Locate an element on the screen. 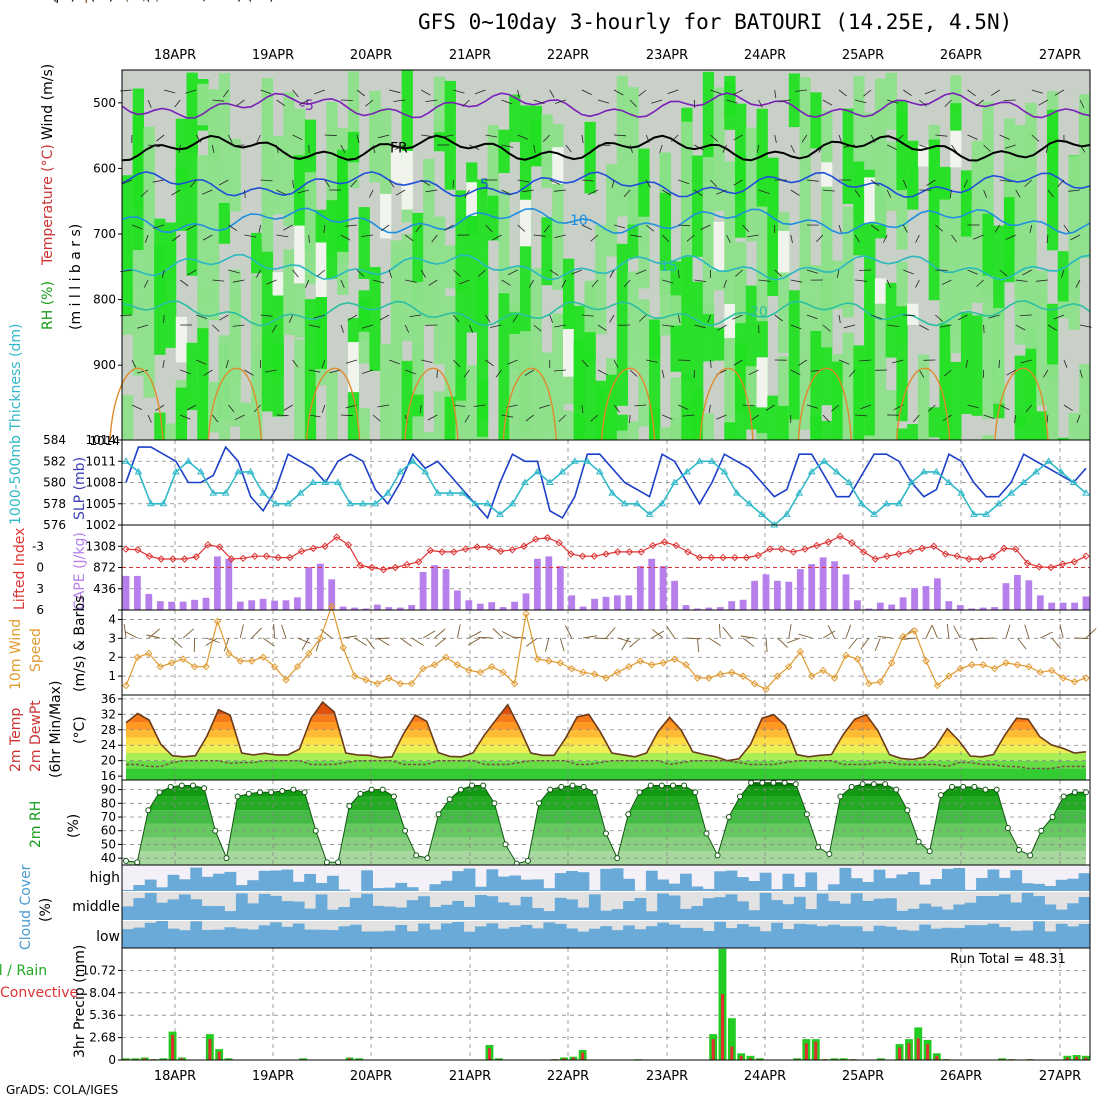 Image resolution: width=1100 pixels, height=1100 pixels. millibars-axis-label: (m i l l i b a r s) is located at coordinates (76, 277).